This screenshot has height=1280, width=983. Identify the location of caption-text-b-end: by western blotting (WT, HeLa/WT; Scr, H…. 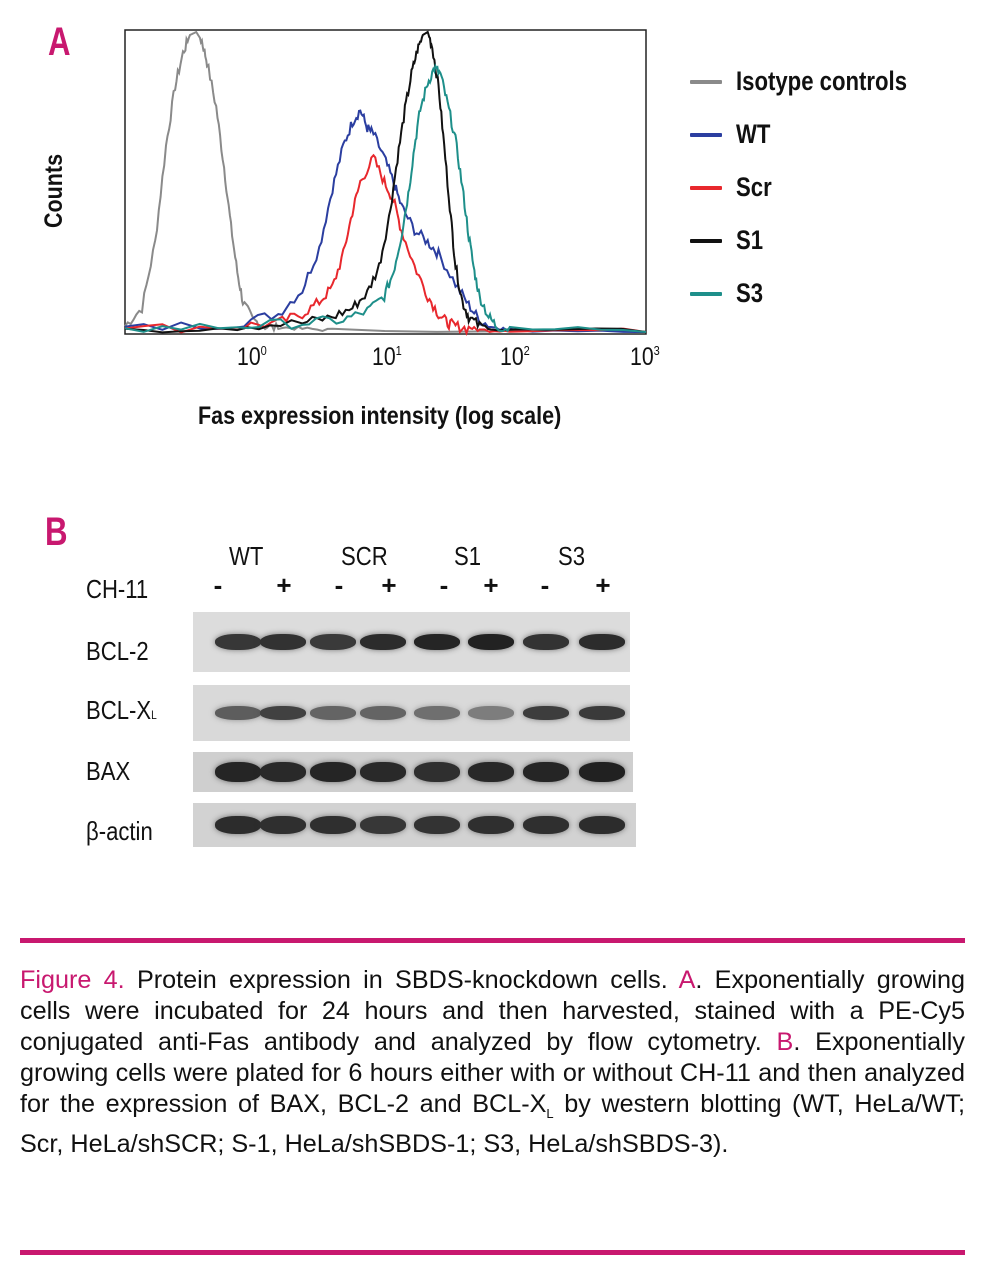
(492, 1124).